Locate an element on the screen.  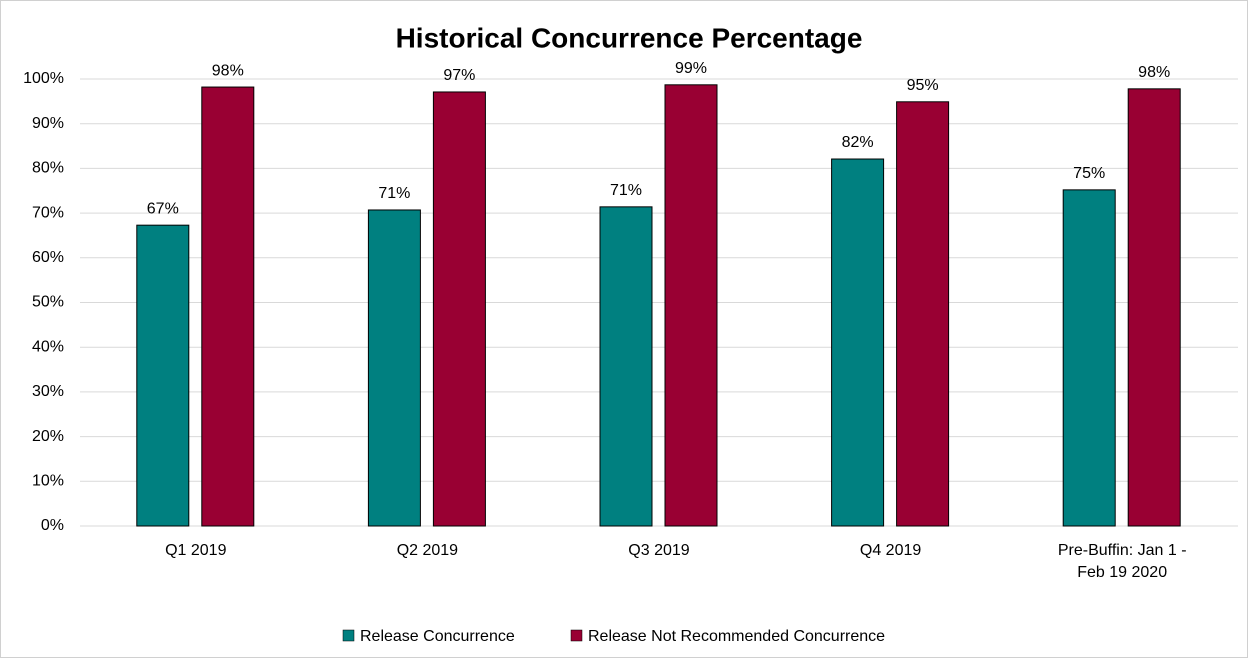
x-tick-label: Q2 2019 is located at coordinates (427, 550).